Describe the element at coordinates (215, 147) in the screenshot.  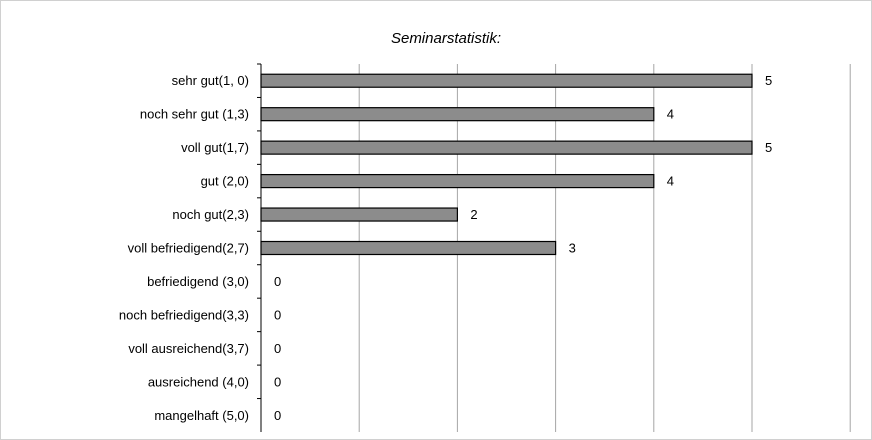
I see `category-label: voll gut(1,7)` at that location.